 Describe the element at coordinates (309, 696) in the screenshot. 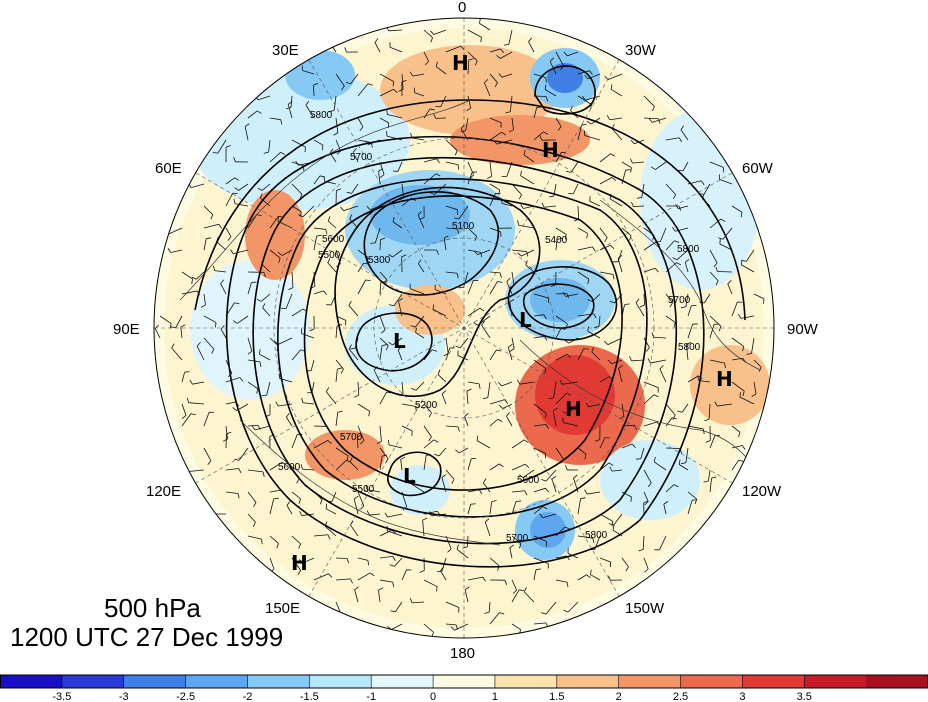

I see `colorbar-tick-label: -1.5` at that location.